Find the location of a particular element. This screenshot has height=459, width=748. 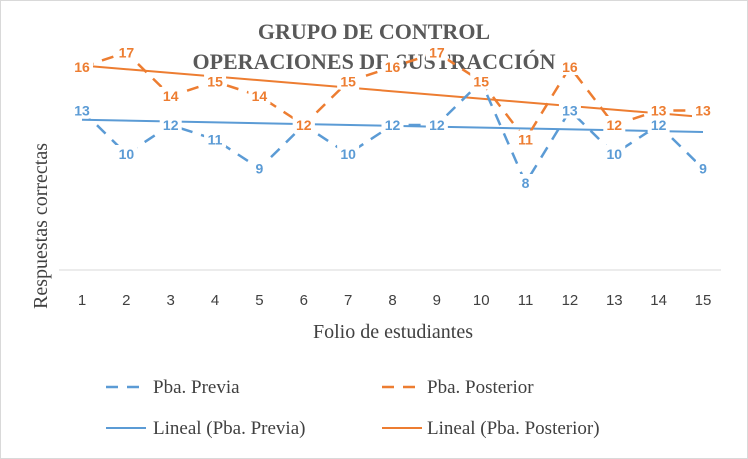

data-label-previa-15: 9 is located at coordinates (703, 169).